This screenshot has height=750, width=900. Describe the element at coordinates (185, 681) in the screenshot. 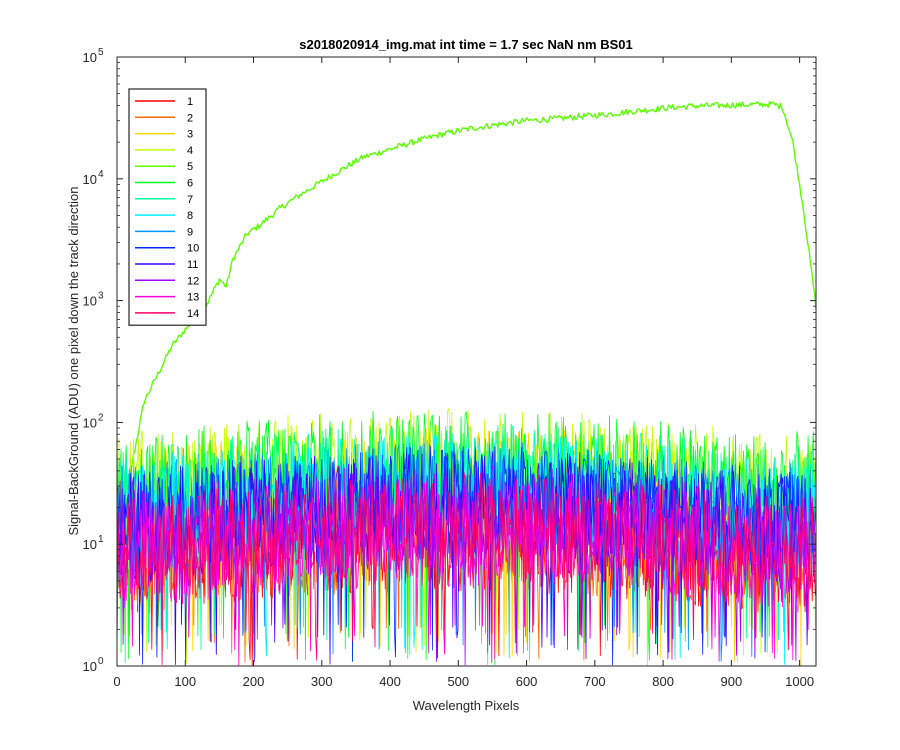

I see `x-tick-label: 100` at that location.